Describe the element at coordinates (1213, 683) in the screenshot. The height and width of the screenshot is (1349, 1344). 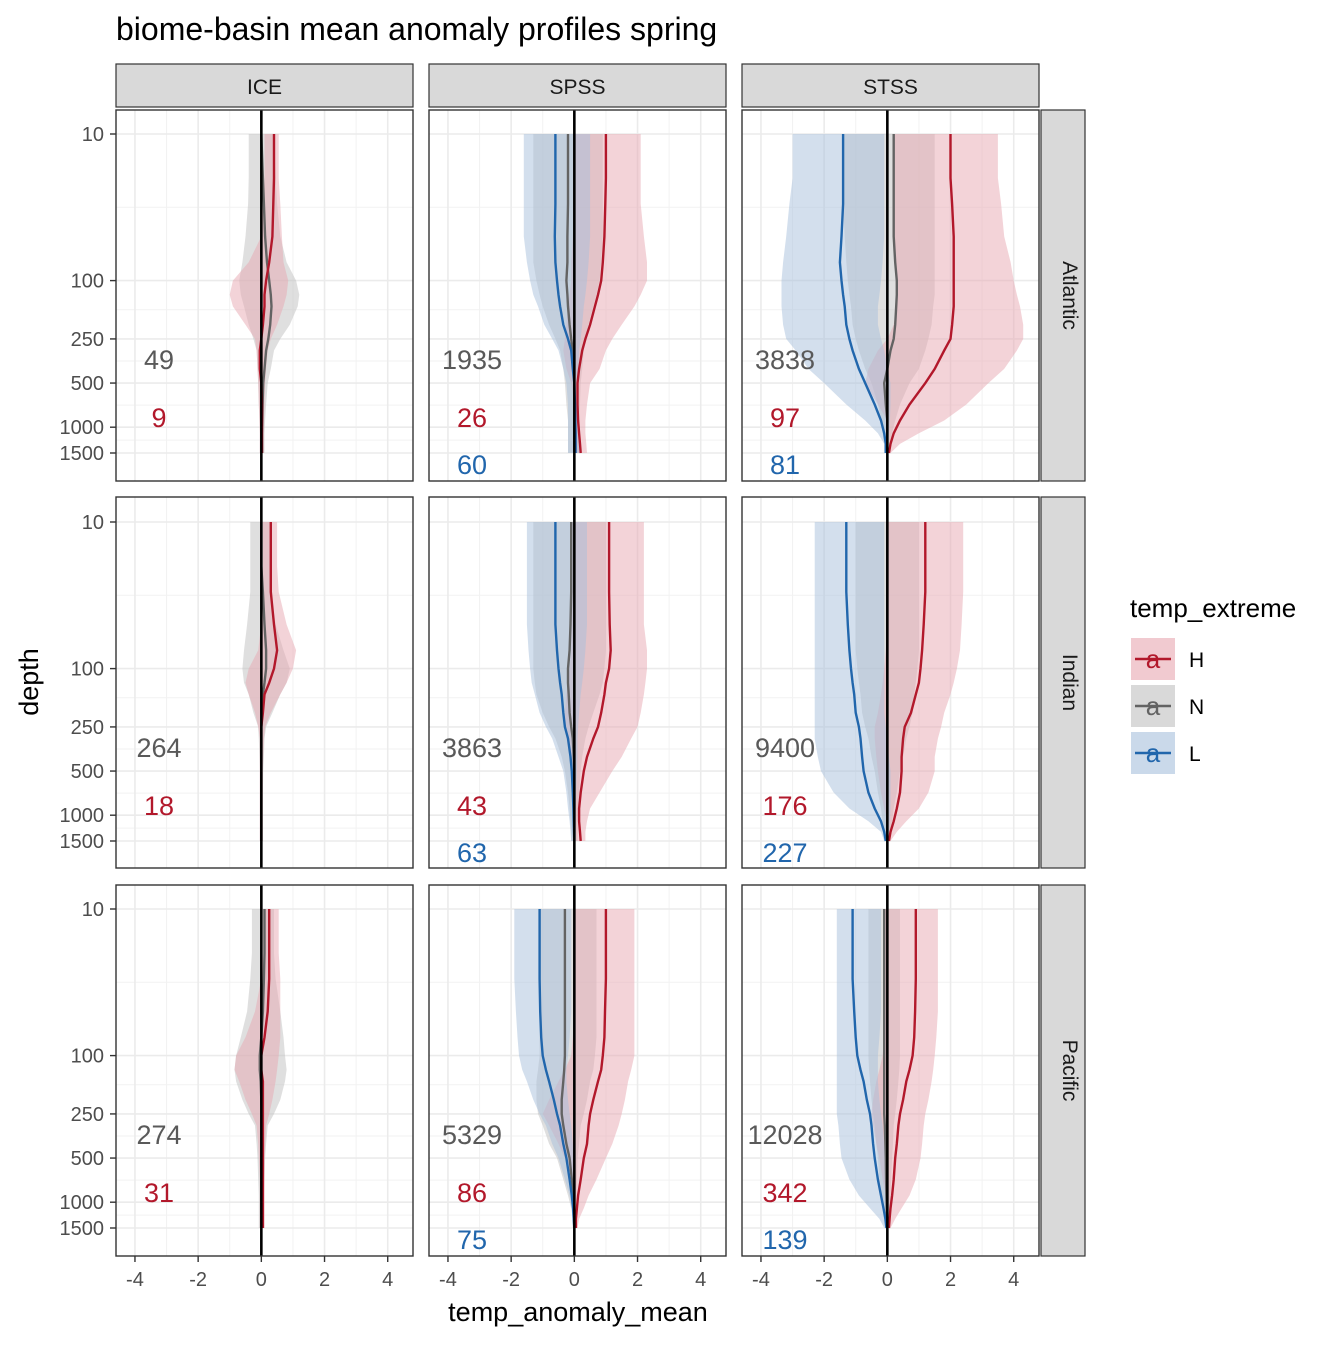
I see `legend: temp_extreme a Ha Na L` at that location.